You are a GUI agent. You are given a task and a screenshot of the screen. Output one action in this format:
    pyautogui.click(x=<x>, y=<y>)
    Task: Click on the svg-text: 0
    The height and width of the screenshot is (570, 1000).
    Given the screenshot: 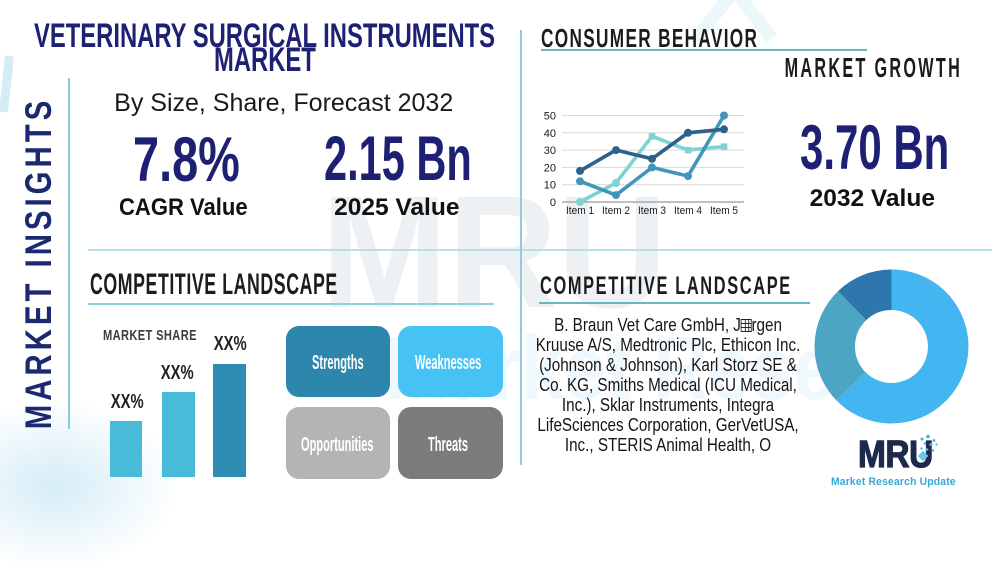 What is the action you would take?
    pyautogui.click(x=553, y=203)
    